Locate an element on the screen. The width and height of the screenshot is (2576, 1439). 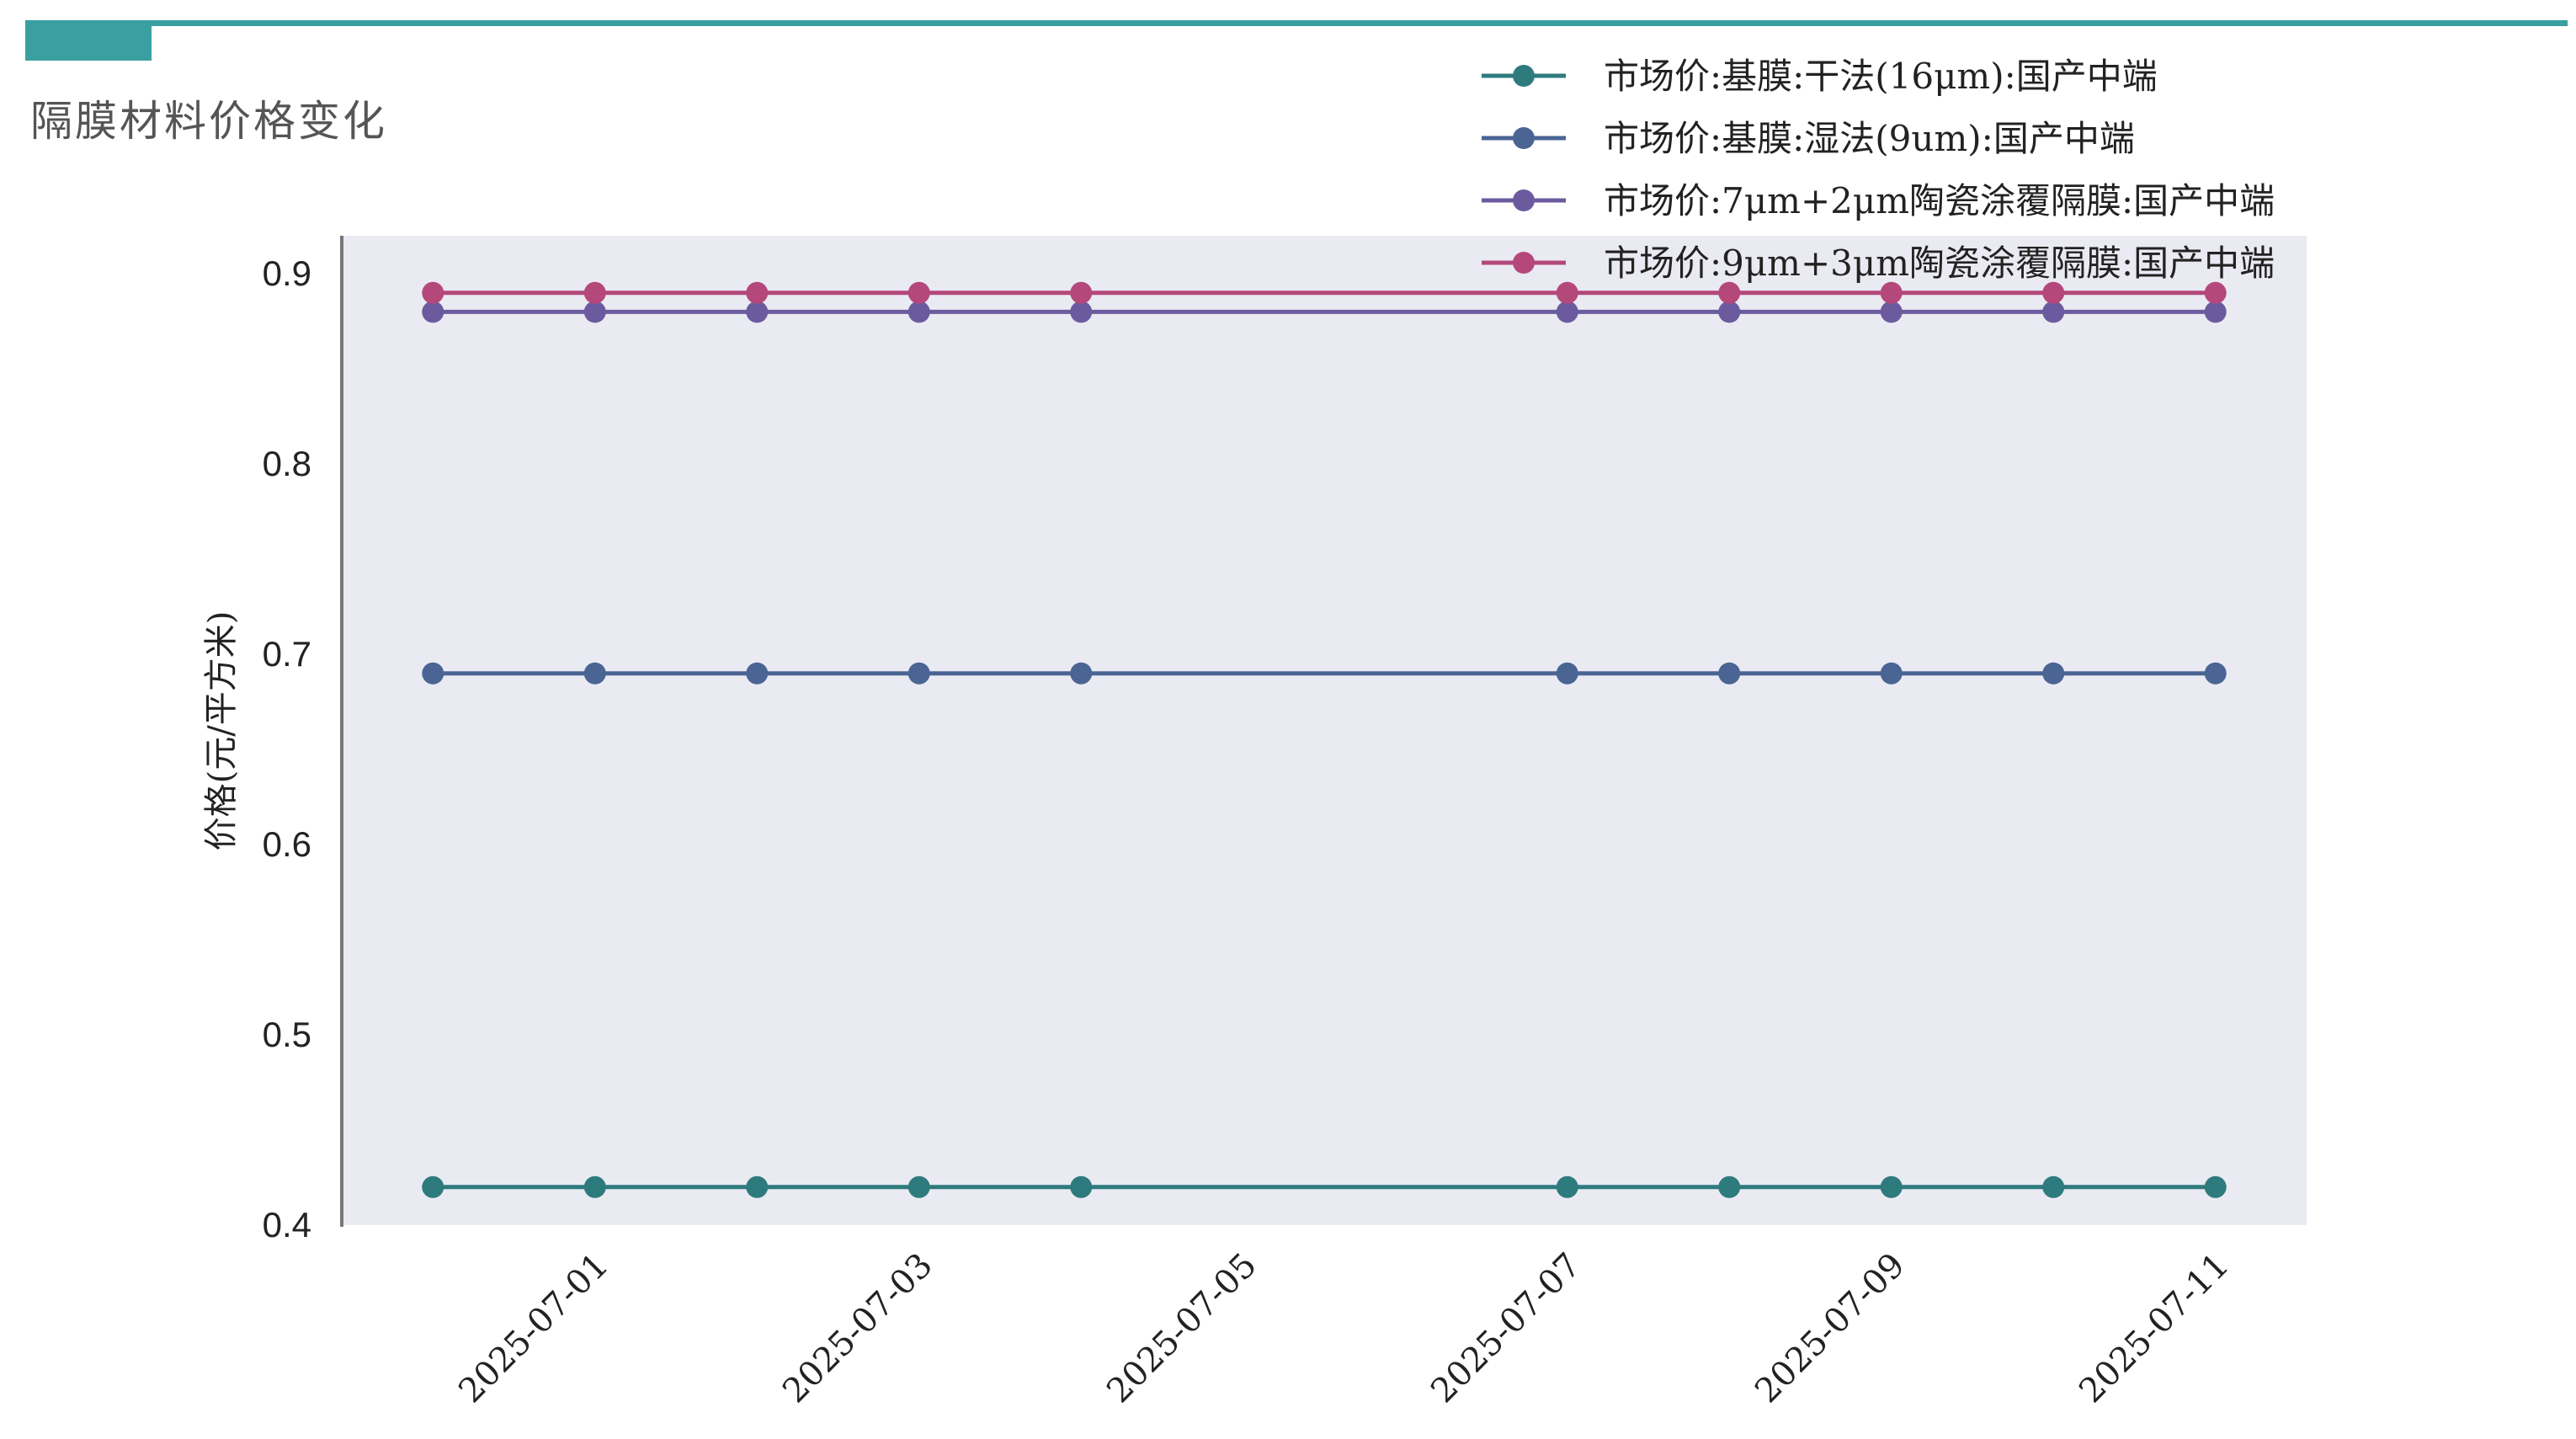
page-title: 隔膜材料价格变化 is located at coordinates (208, 121).